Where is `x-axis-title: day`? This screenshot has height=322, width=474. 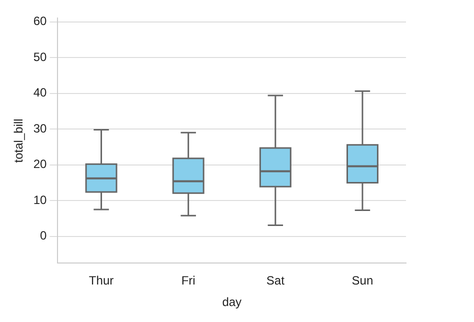 x-axis-title: day is located at coordinates (232, 302).